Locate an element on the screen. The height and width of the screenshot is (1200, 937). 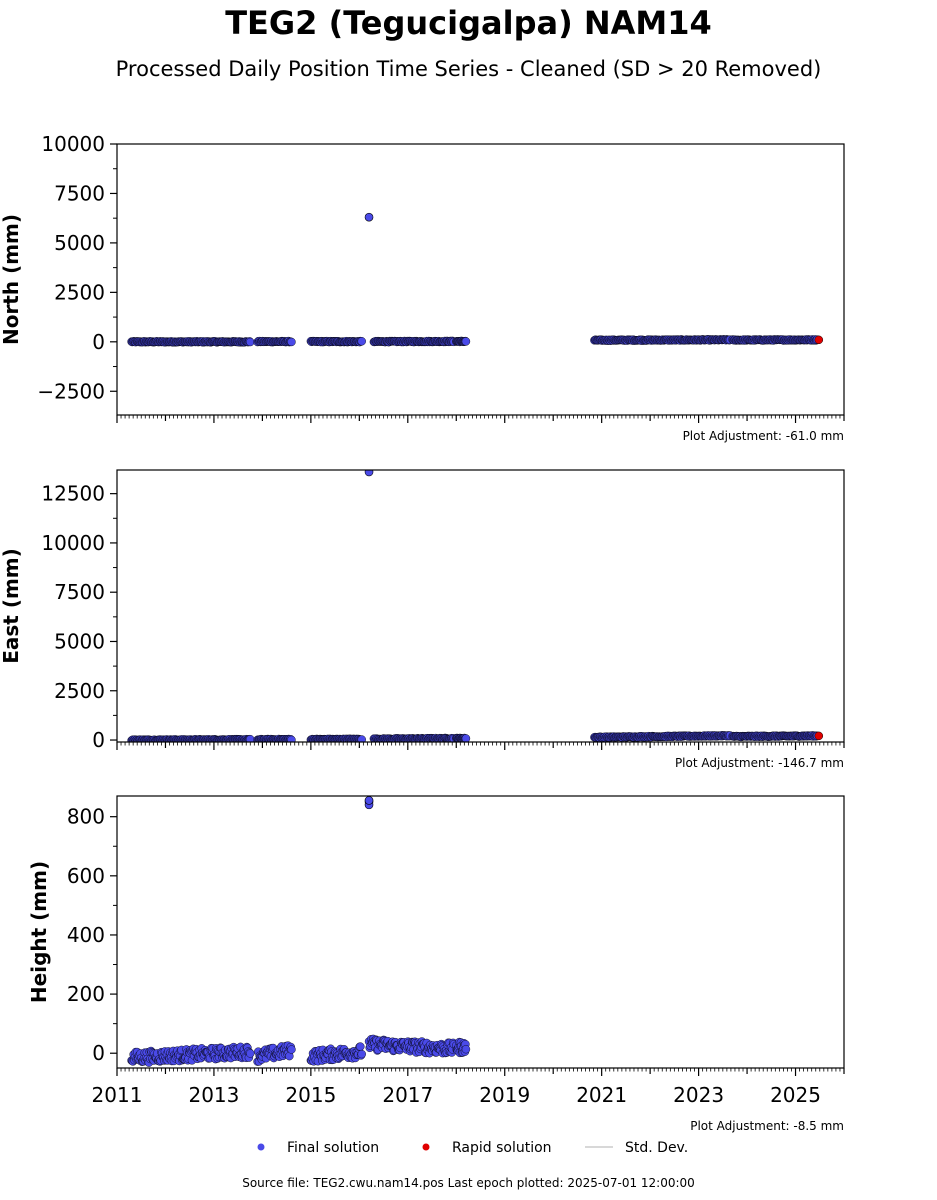
legend: Final solution Rapid solution Std. Dev. is located at coordinates (472, 1148).